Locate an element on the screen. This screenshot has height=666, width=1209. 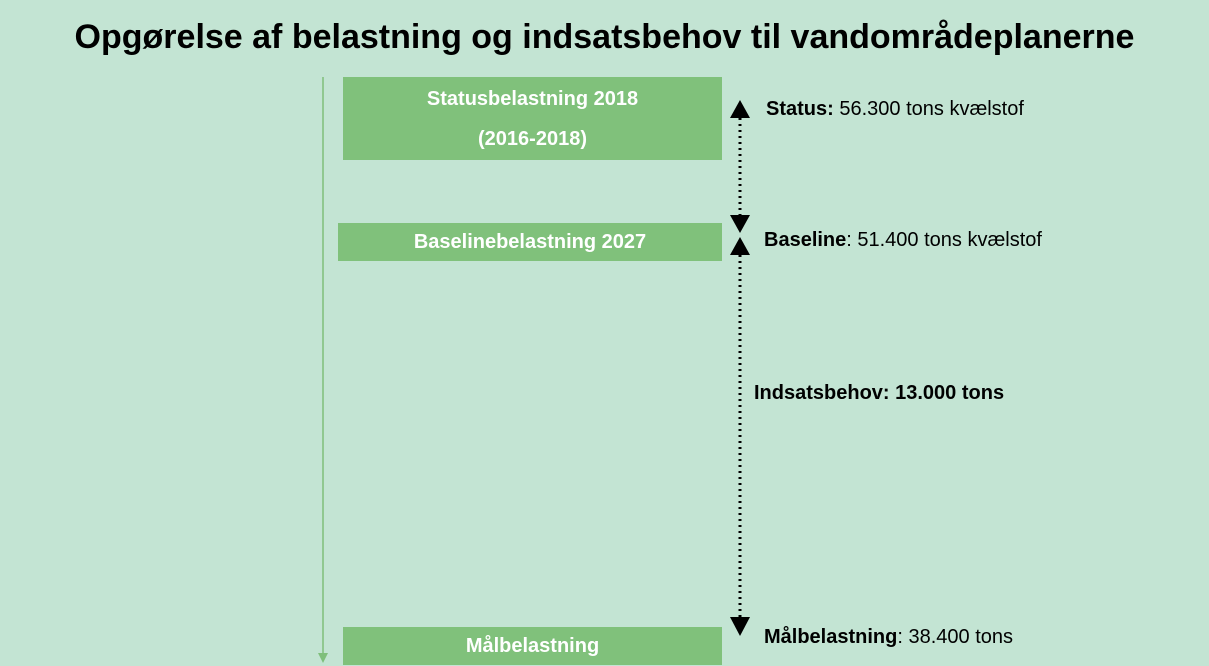
annotation-label: Baseline is located at coordinates (805, 240).